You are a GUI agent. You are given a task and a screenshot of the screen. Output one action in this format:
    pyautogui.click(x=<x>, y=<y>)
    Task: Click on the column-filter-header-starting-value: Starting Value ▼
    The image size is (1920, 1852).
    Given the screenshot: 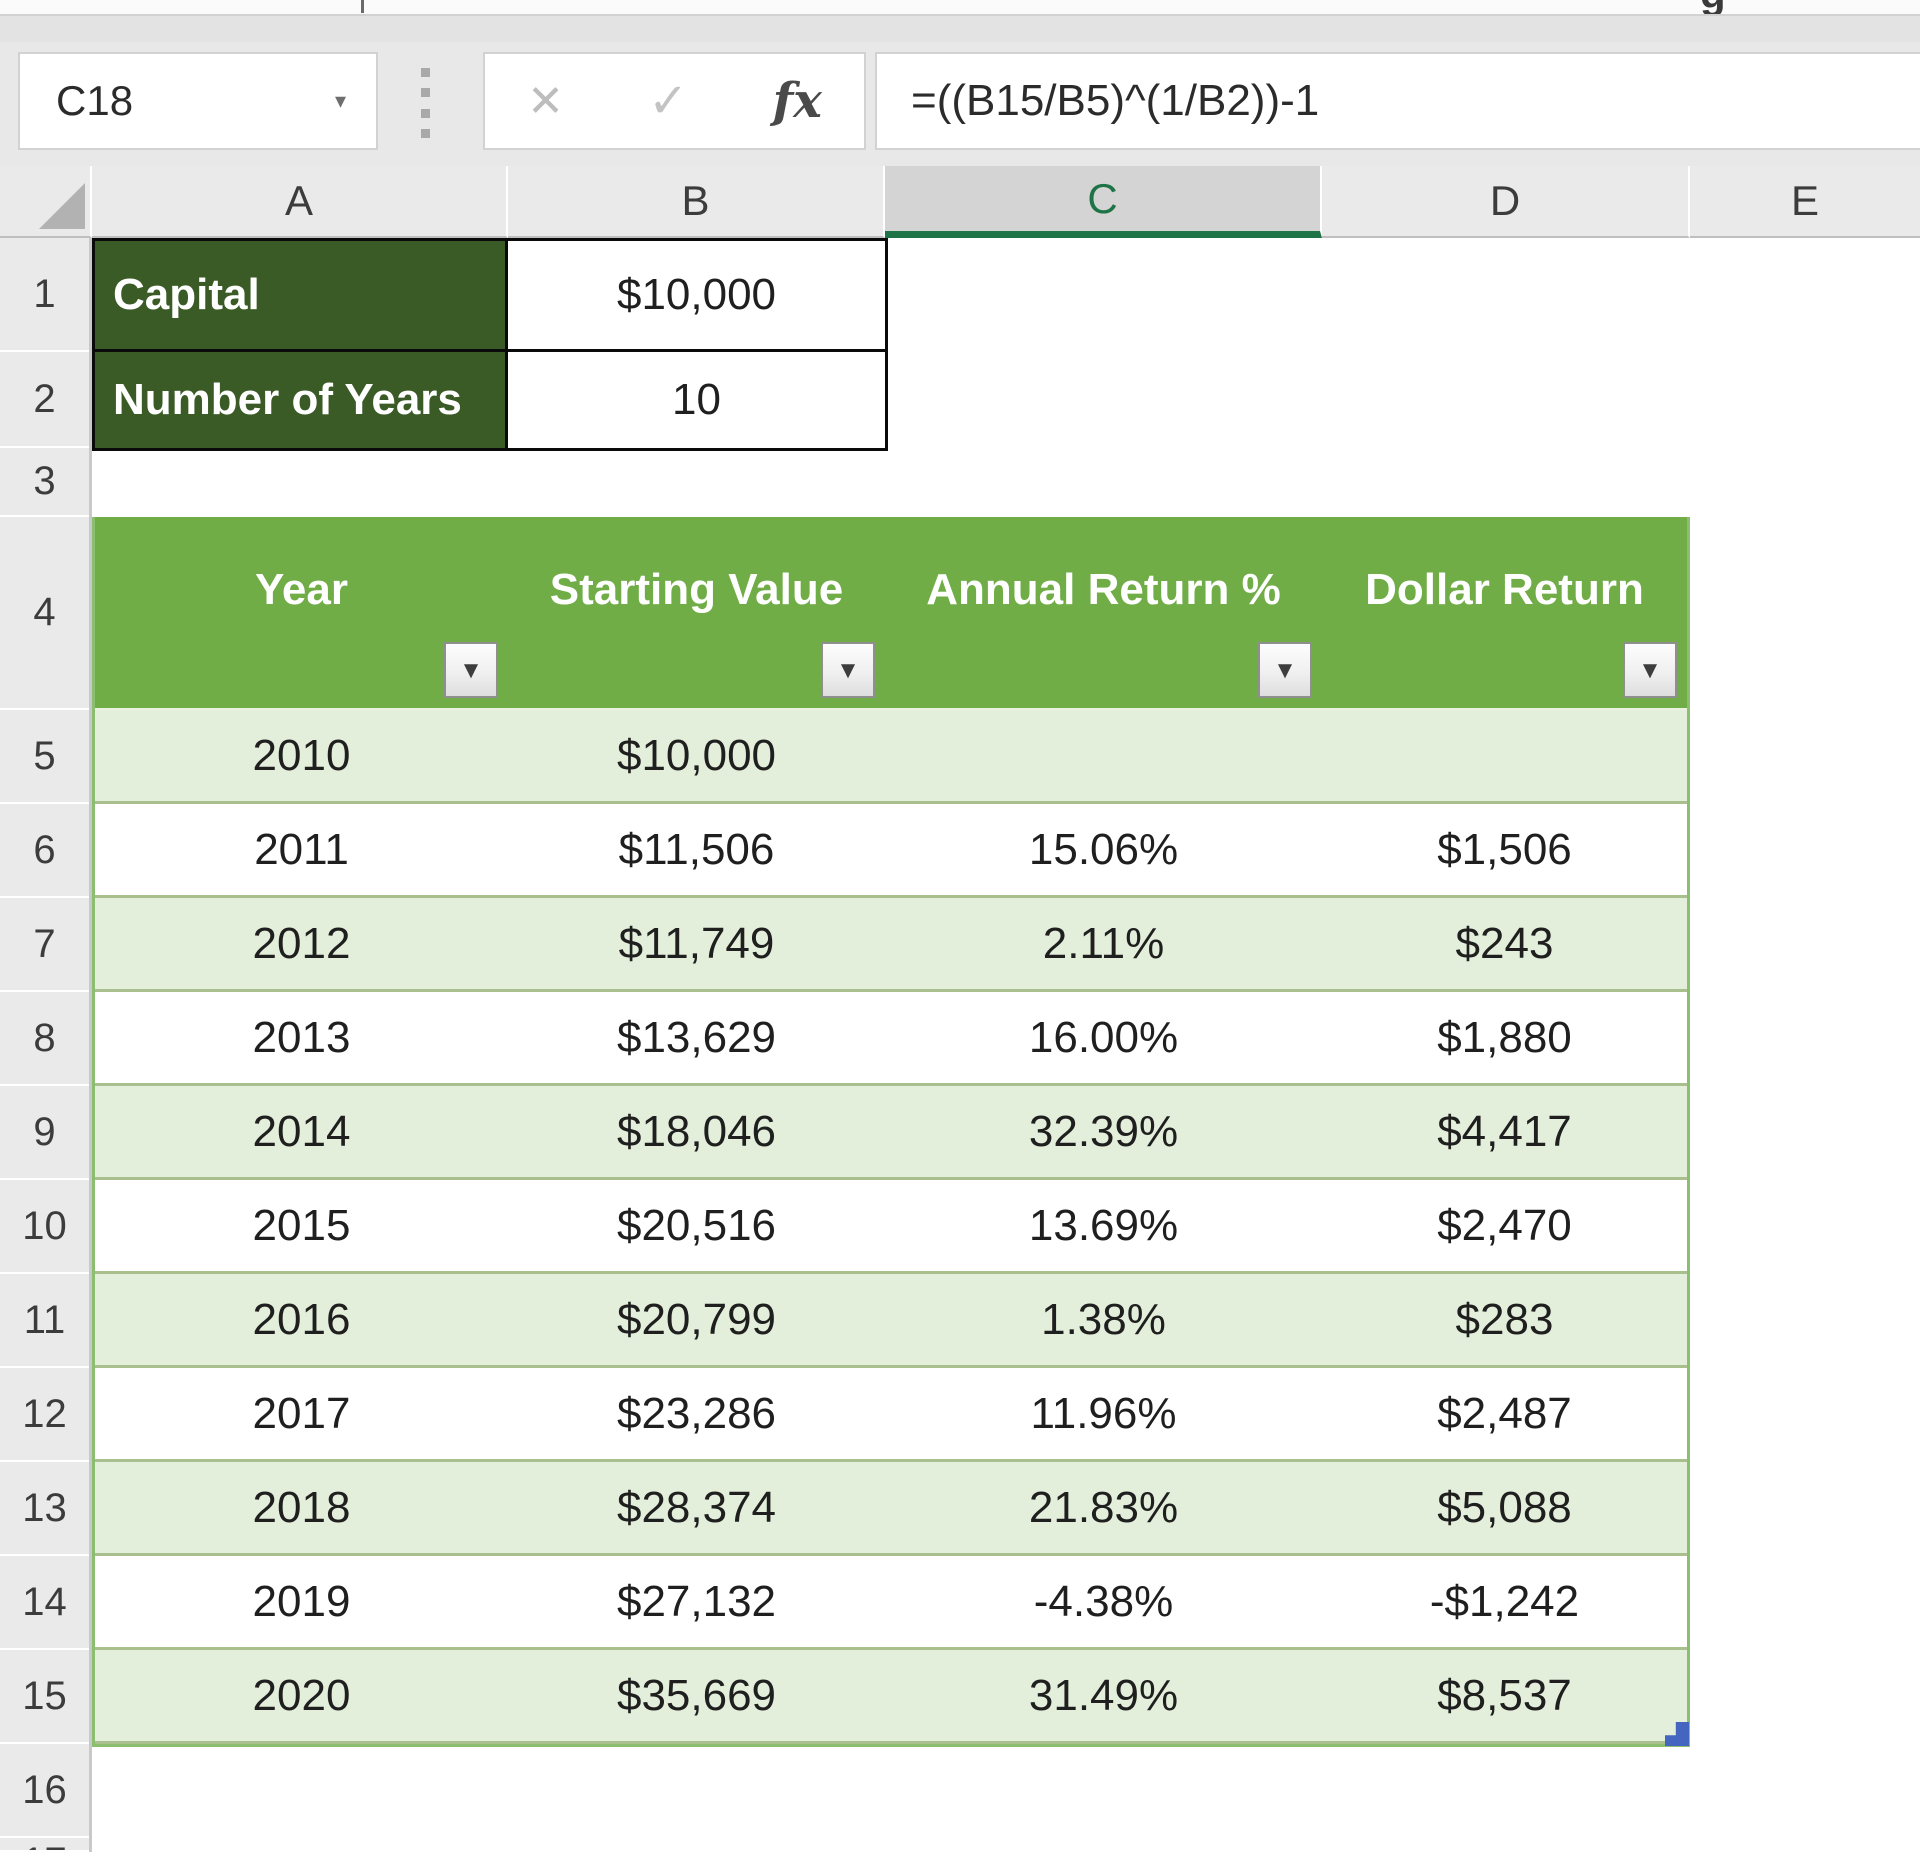 What is the action you would take?
    pyautogui.click(x=696, y=612)
    